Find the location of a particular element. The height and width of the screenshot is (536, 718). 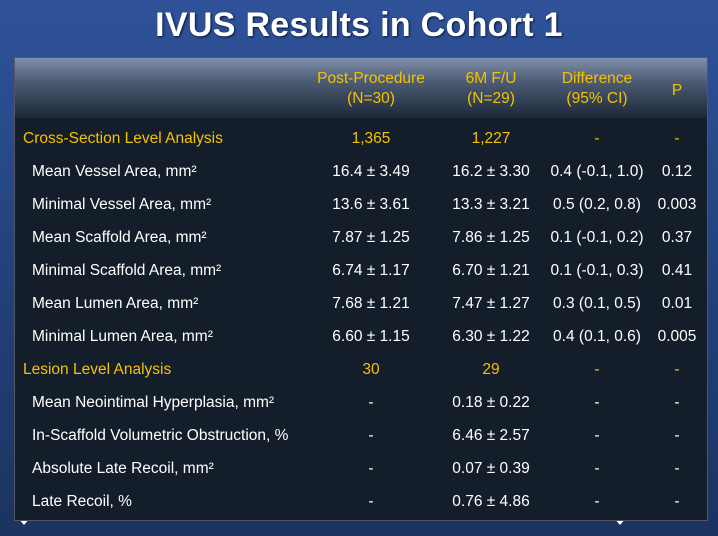

column-header: Post-Procedure is located at coordinates (371, 78).